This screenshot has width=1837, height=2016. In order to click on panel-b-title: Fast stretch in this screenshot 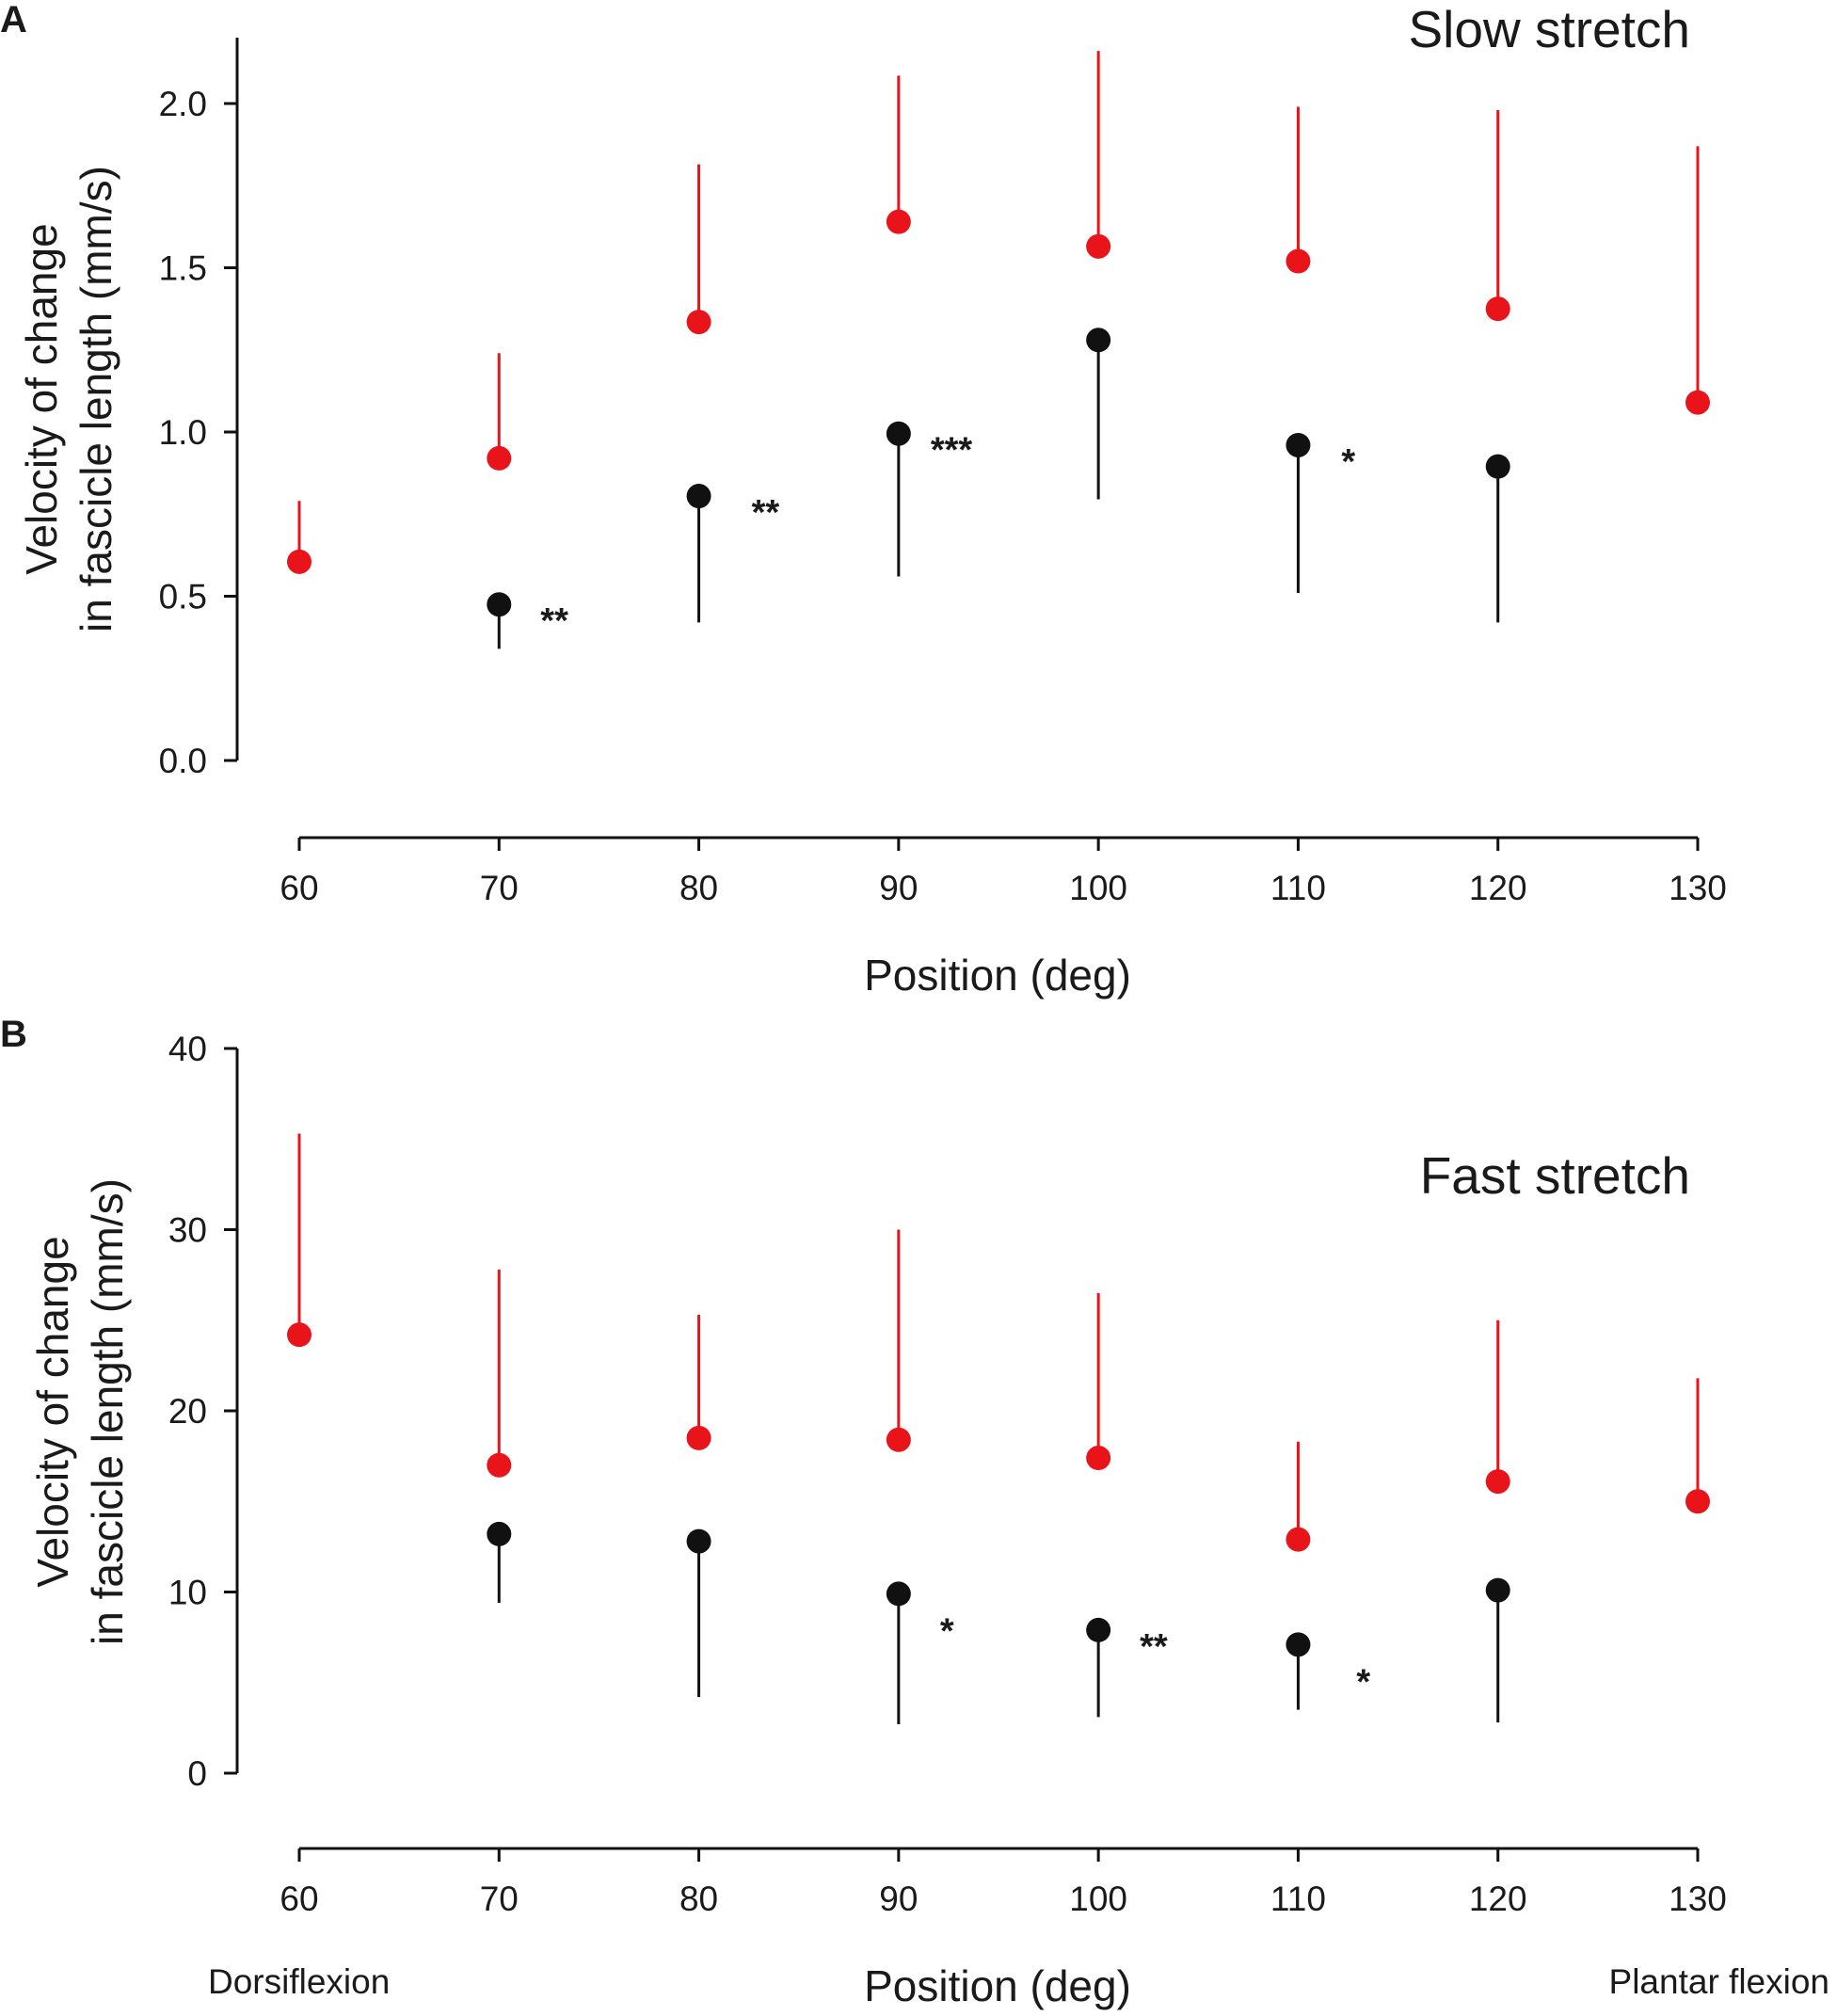, I will do `click(1555, 1175)`.